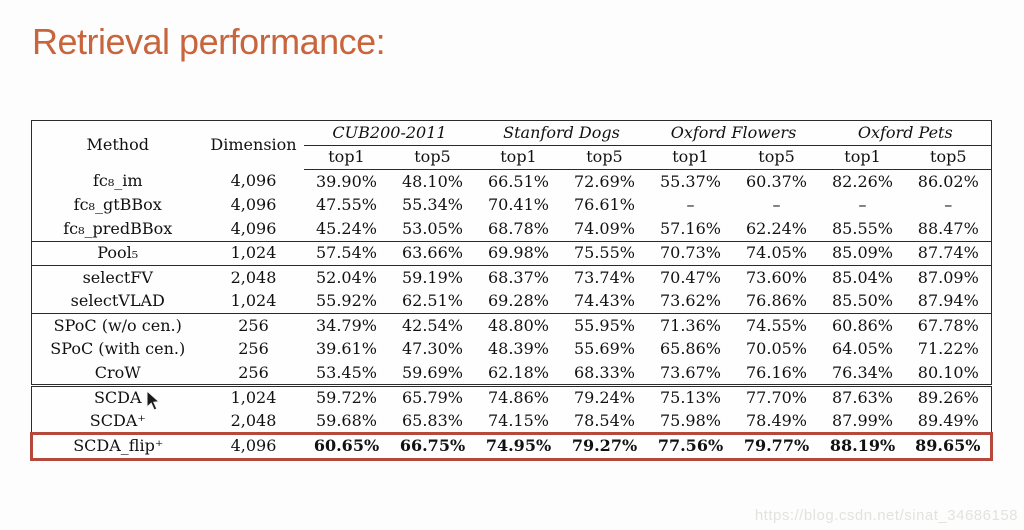 This screenshot has height=530, width=1024. I want to click on method-cell: selectVLAD, so click(117, 301).